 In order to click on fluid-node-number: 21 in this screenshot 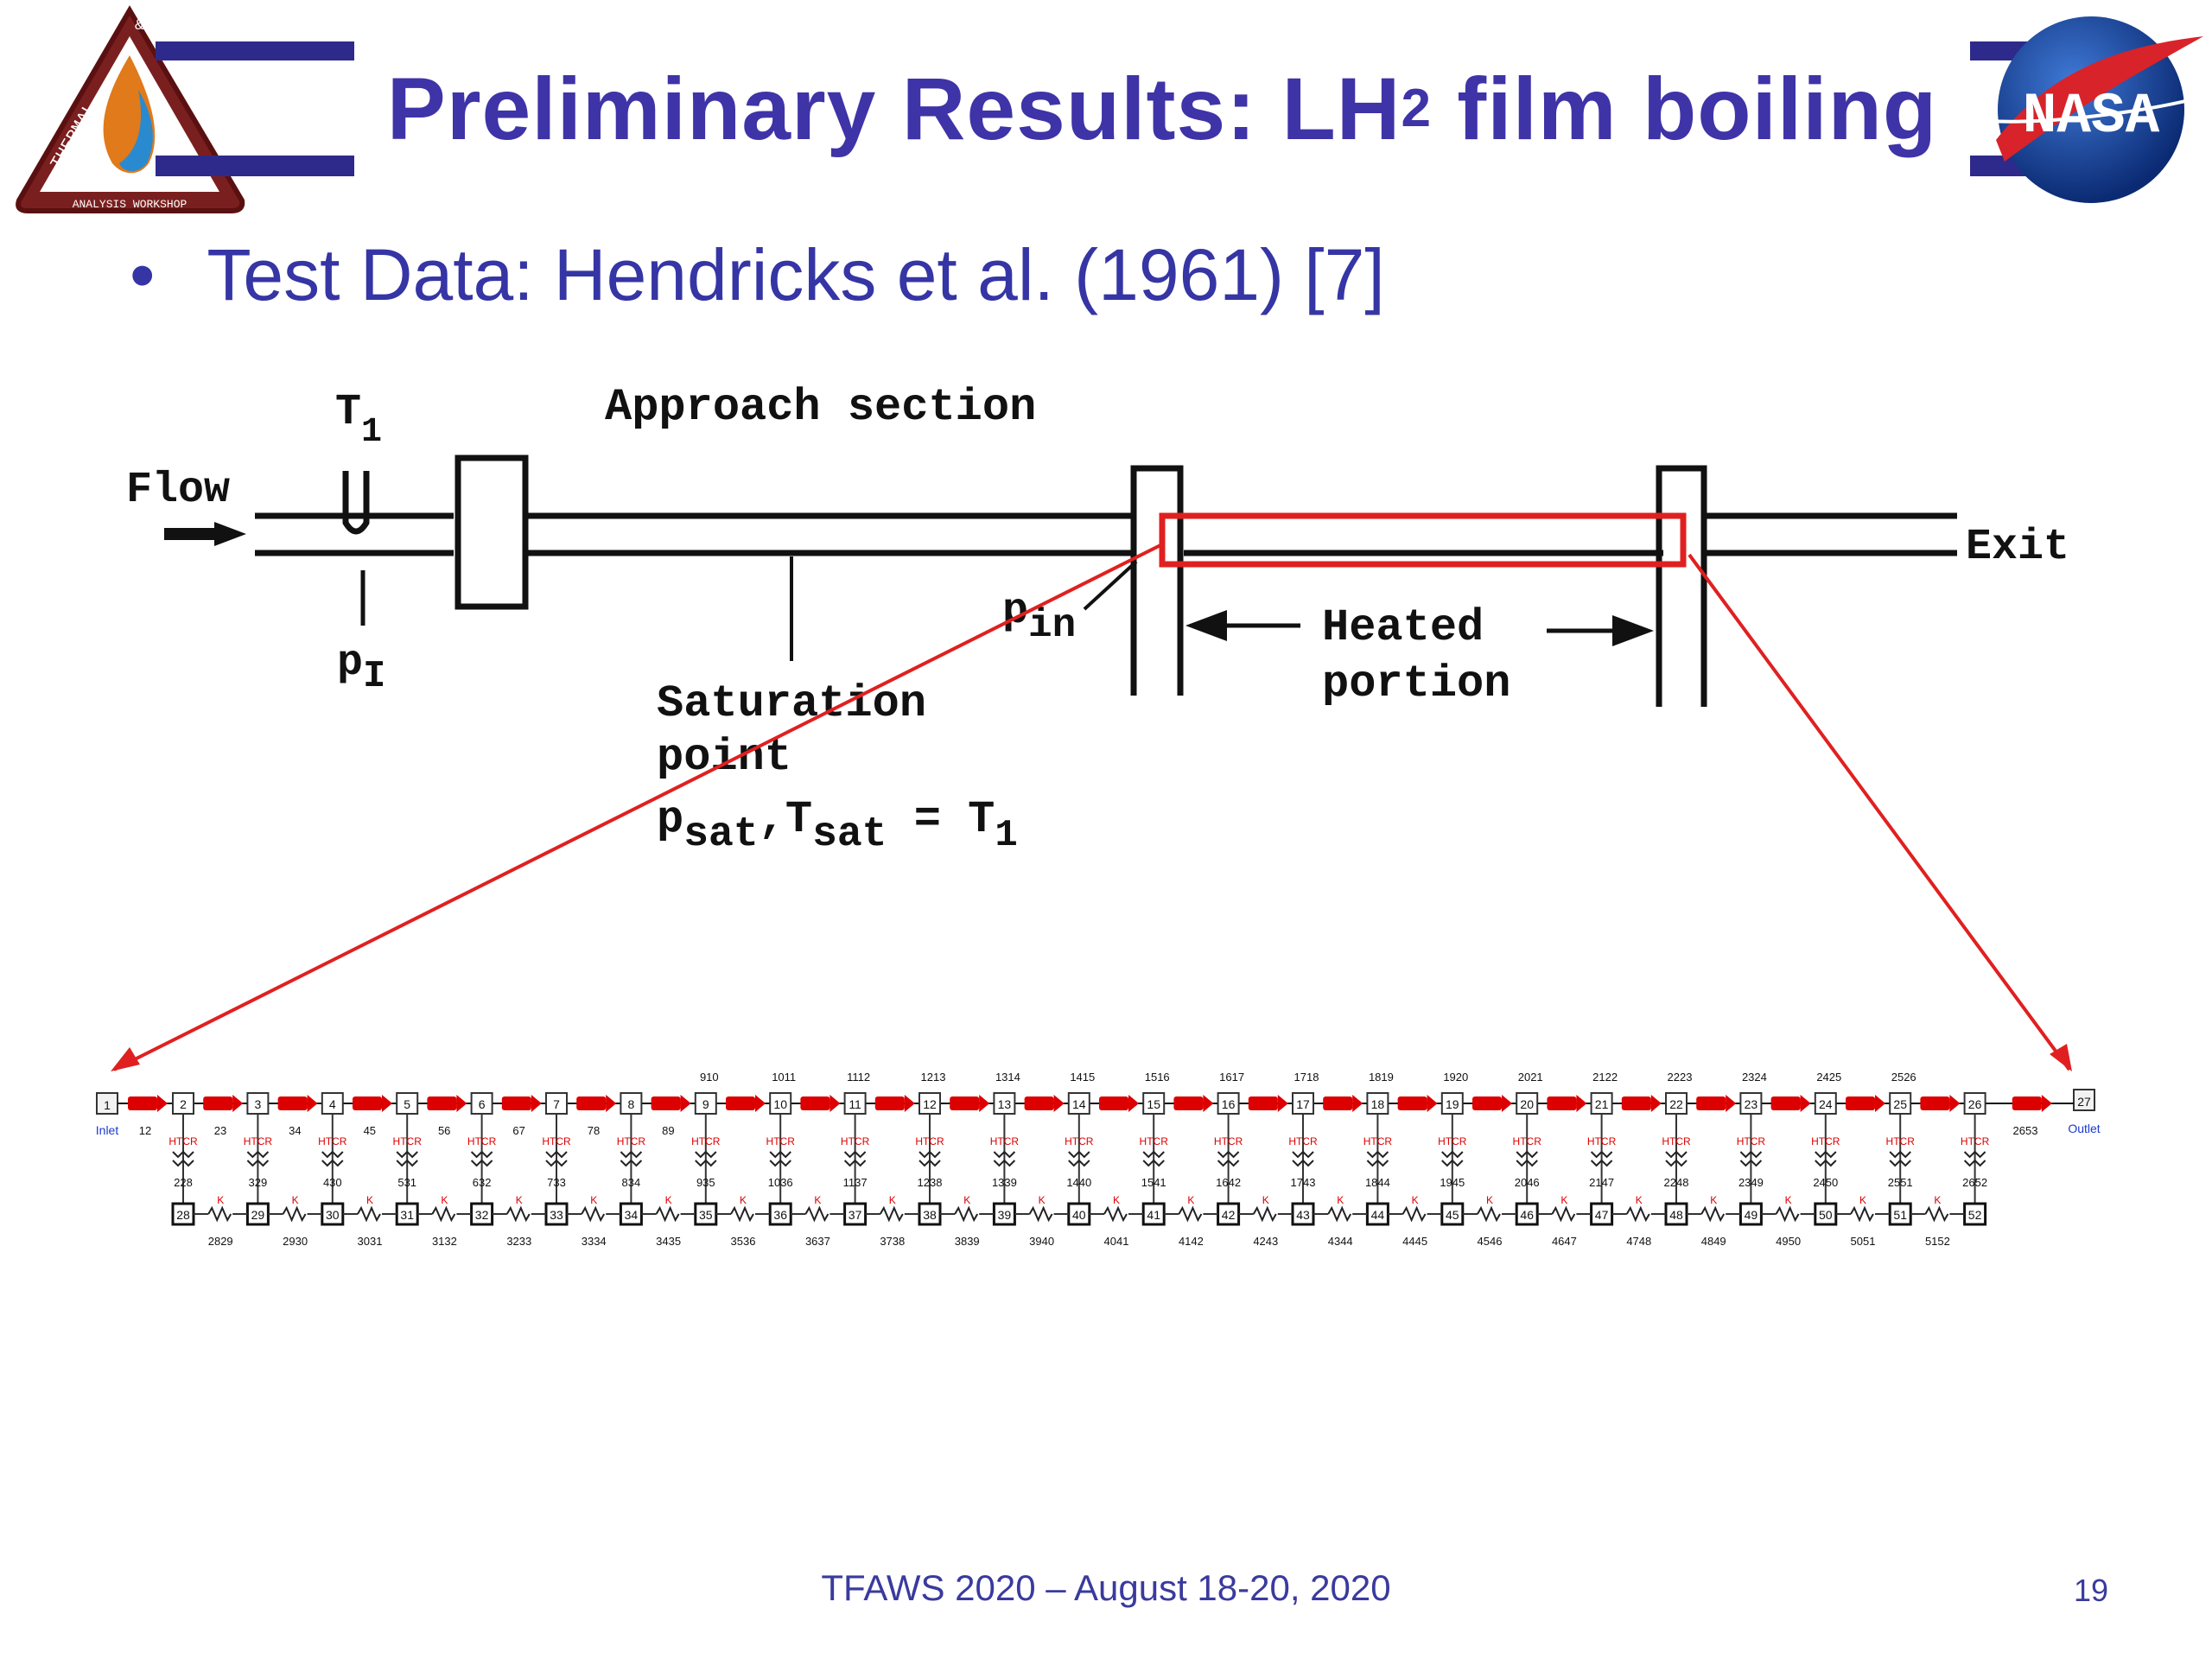, I will do `click(1602, 1104)`.